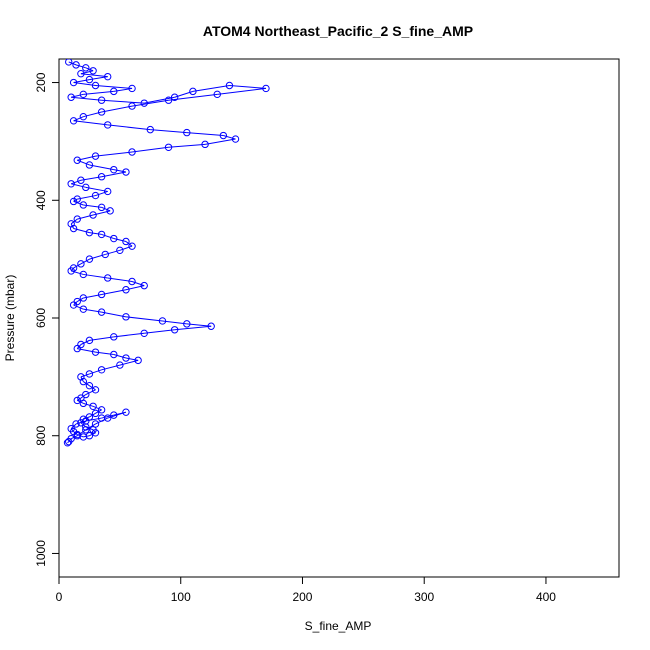 The image size is (650, 650). I want to click on y-axis: 200 400 600 800 1000, so click(46, 319).